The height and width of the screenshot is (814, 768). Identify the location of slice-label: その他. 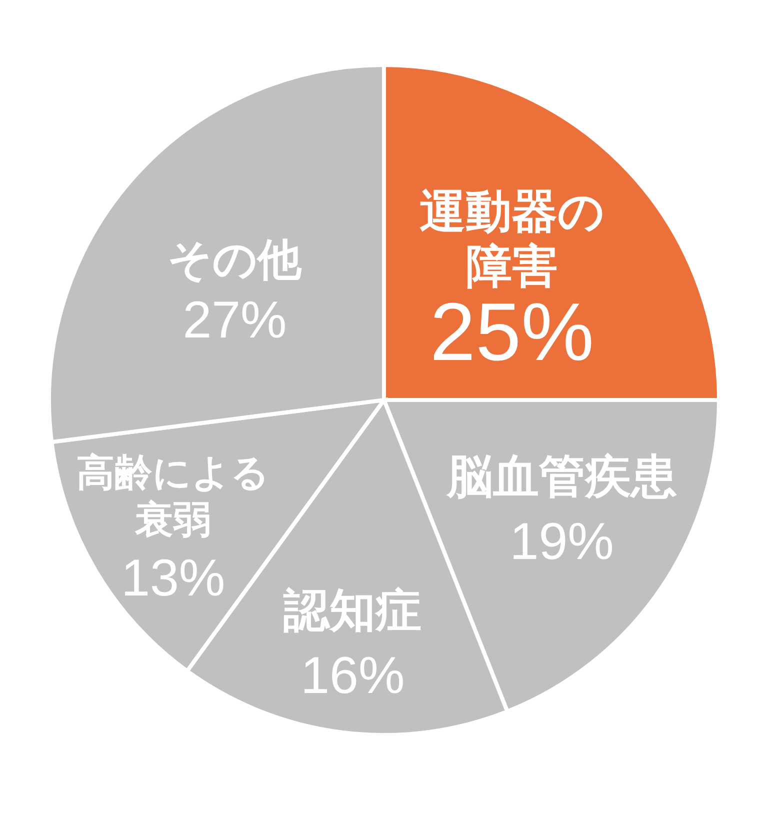
(235, 259).